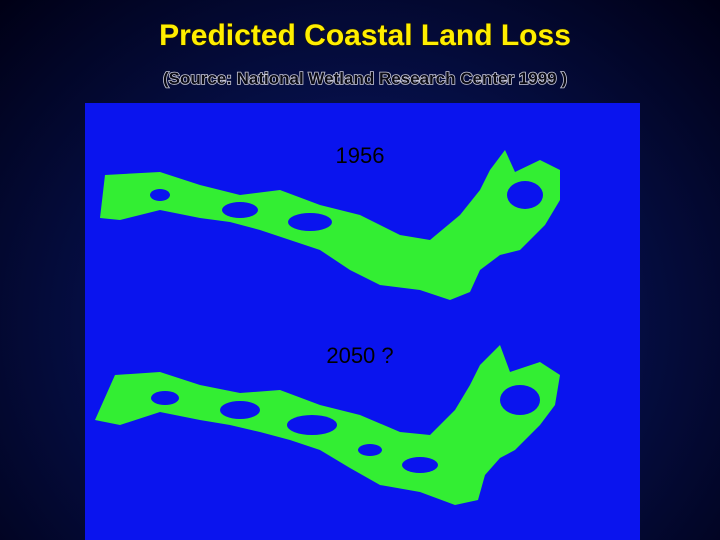 The height and width of the screenshot is (540, 720). Describe the element at coordinates (365, 35) in the screenshot. I see `slide-title: Predicted Coastal Land Loss` at that location.